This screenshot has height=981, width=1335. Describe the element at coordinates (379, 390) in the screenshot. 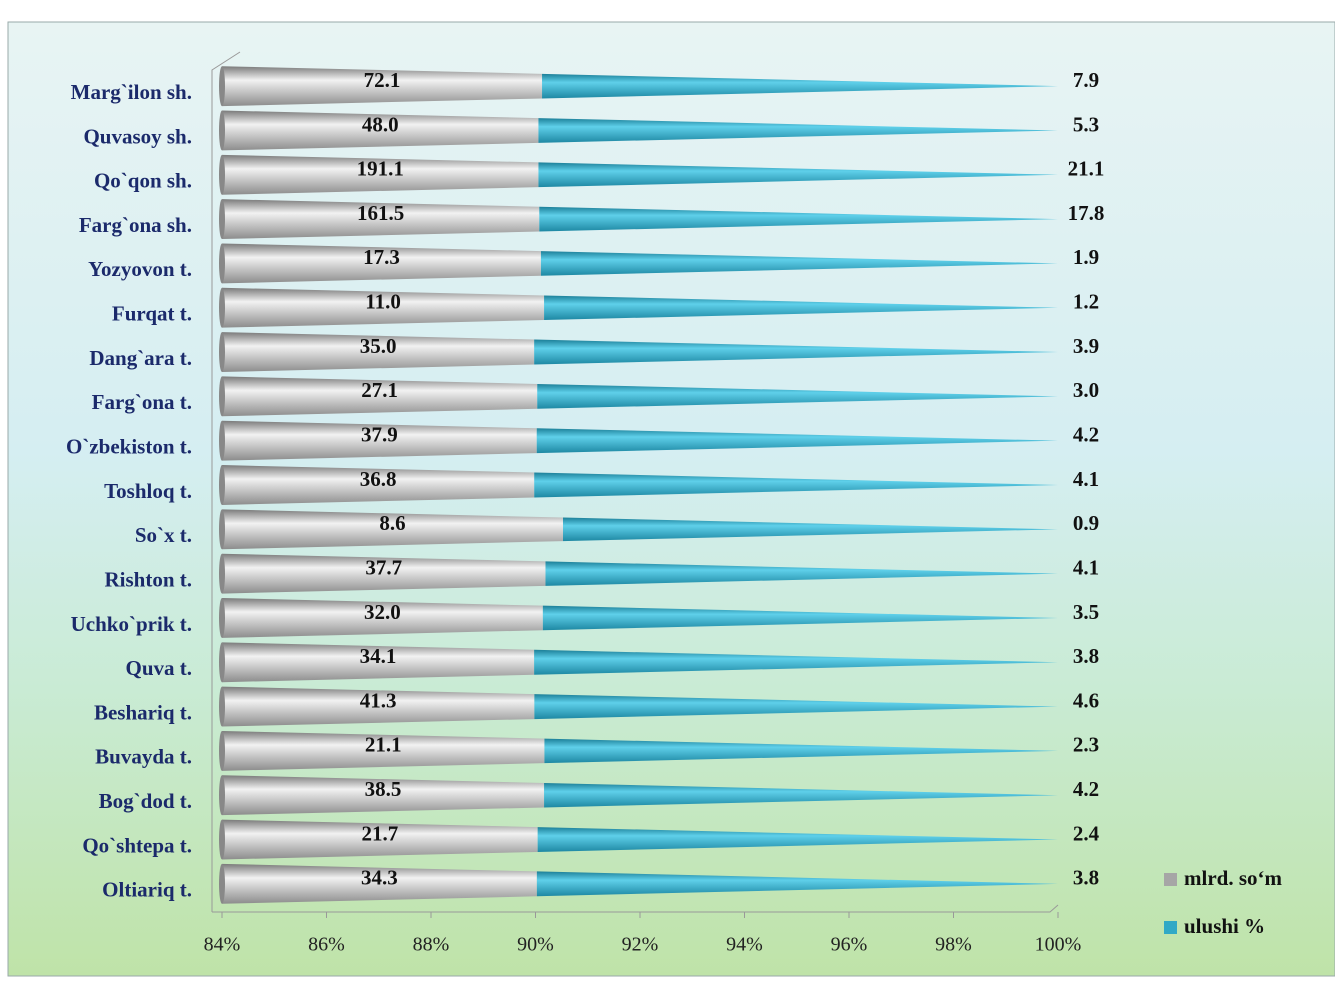

I see `data-label: 27.1` at that location.